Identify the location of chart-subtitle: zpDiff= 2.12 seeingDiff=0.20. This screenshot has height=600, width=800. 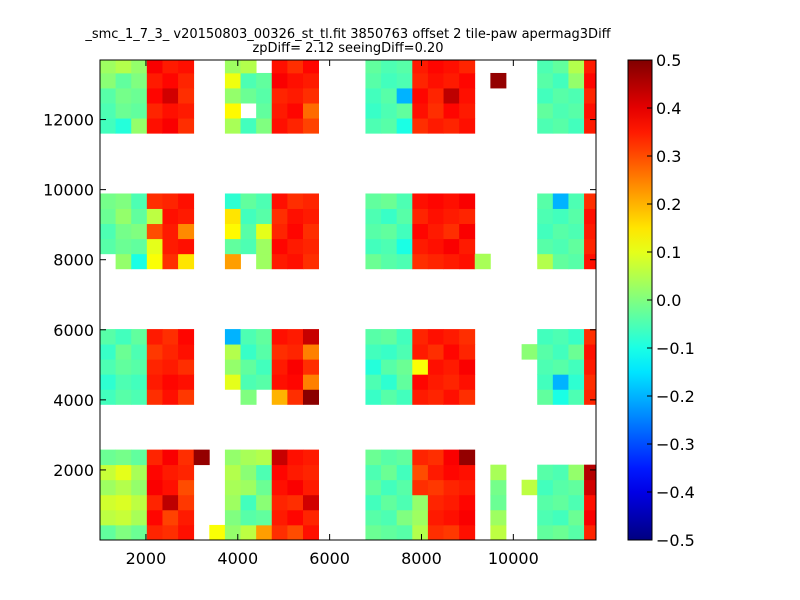
(347, 48).